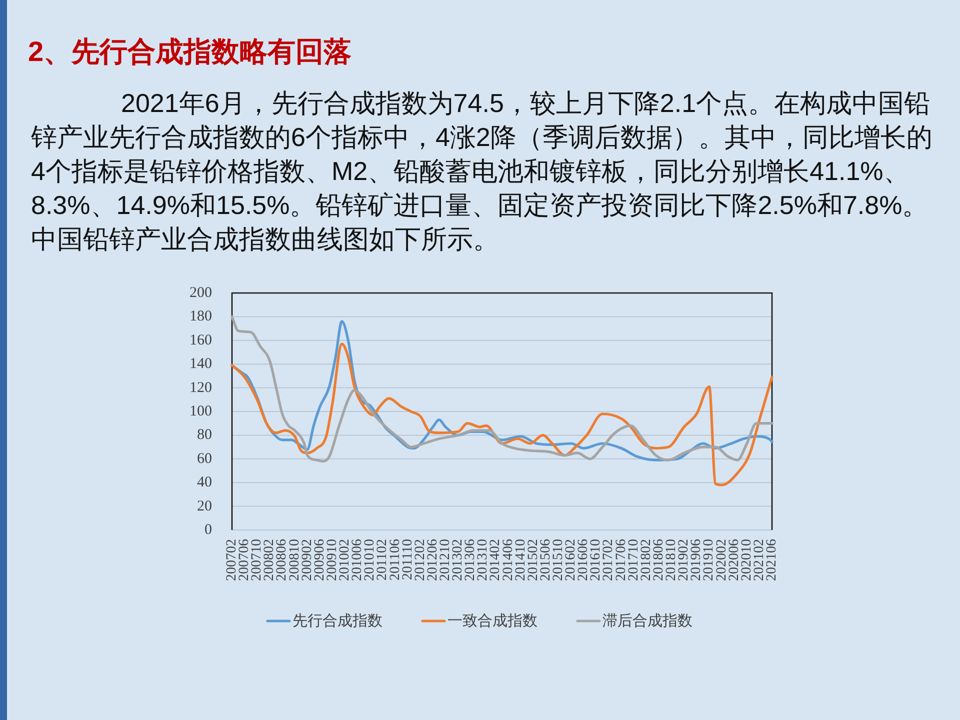 The width and height of the screenshot is (960, 720). Describe the element at coordinates (201, 340) in the screenshot. I see `y-tick-label: 160` at that location.